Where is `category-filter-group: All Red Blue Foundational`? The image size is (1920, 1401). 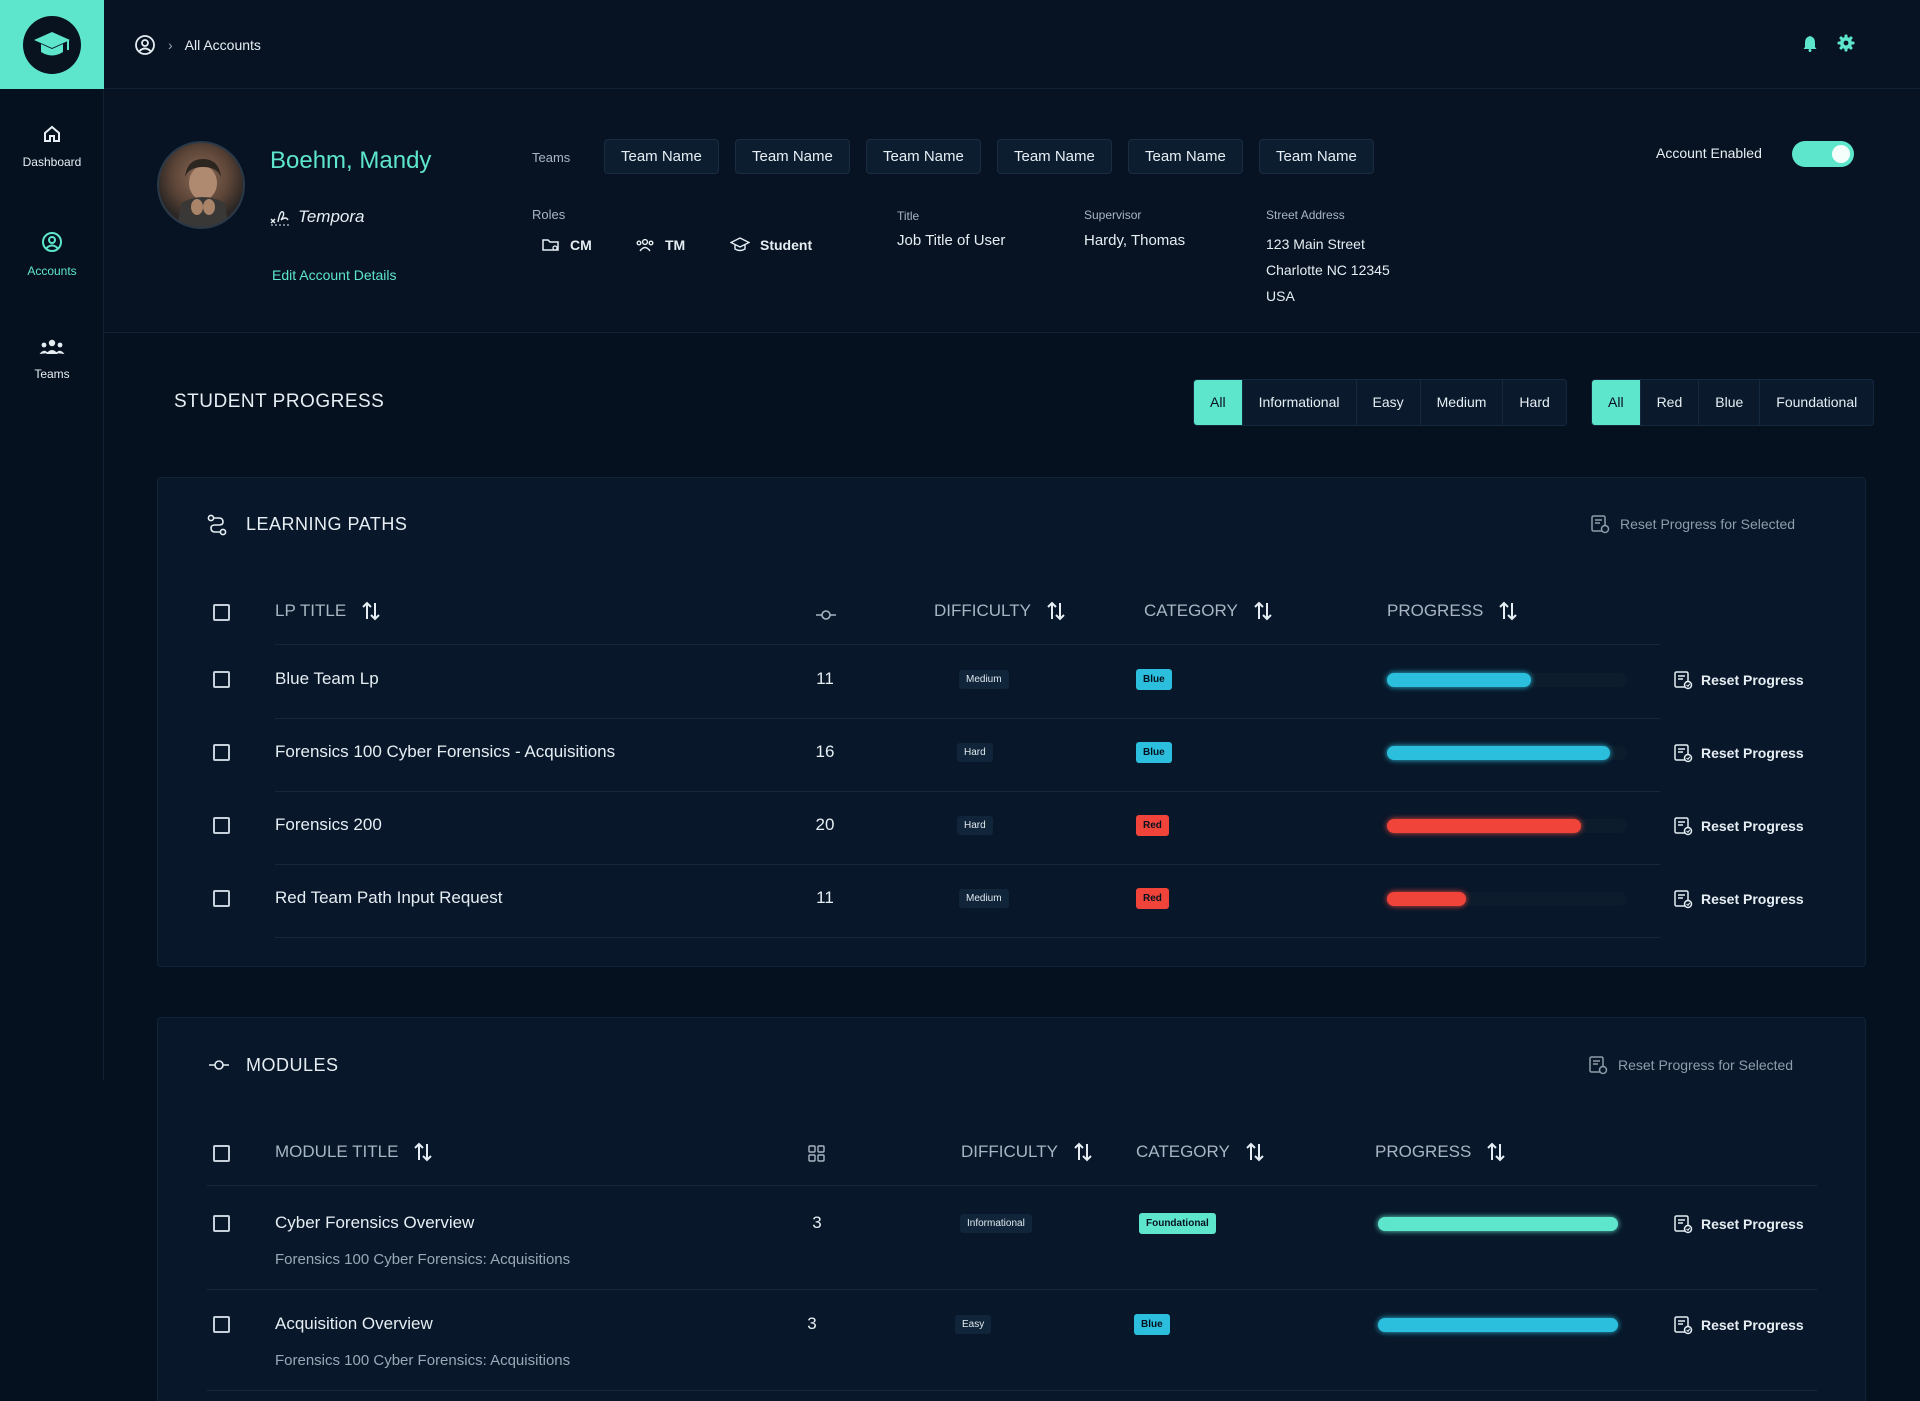
category-filter-group: All Red Blue Foundational is located at coordinates (1733, 402).